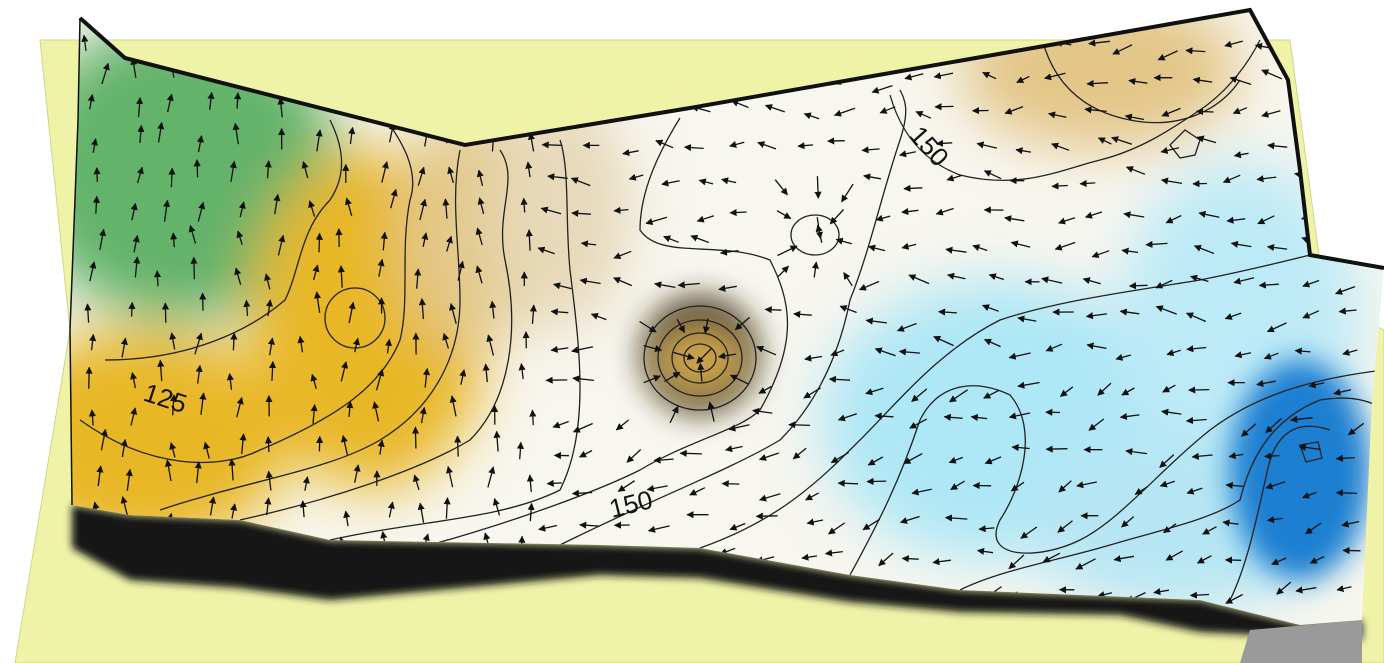  What do you see at coordinates (75, 261) in the screenshot?
I see `block-left-edge` at bounding box center [75, 261].